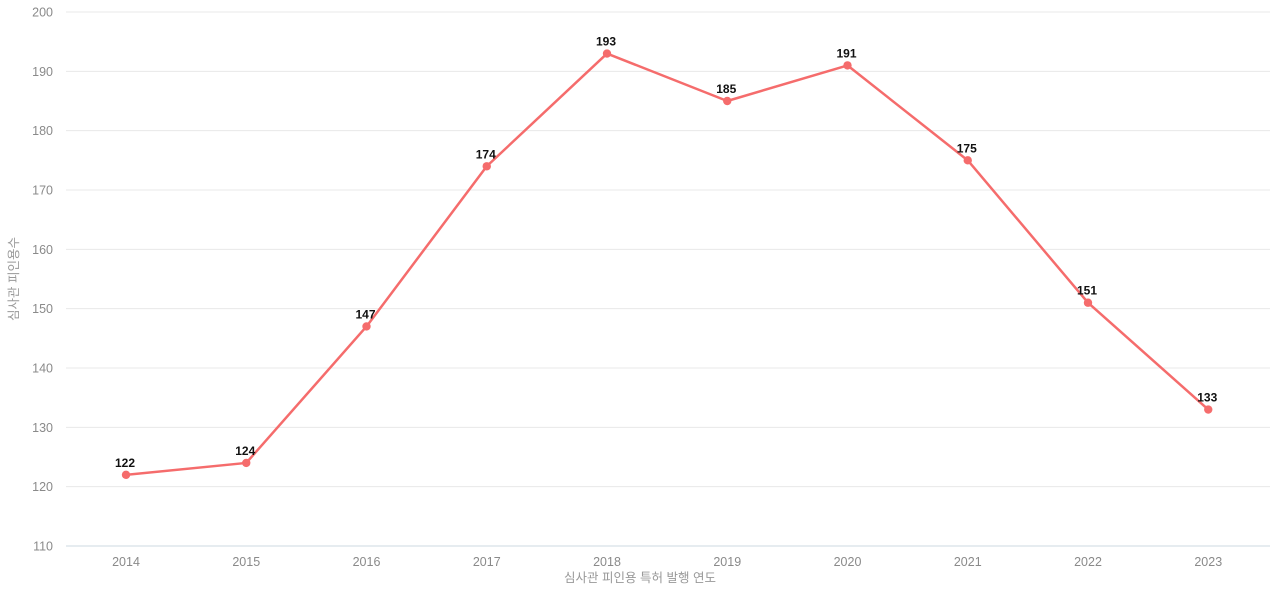  I want to click on point-value-label: 191, so click(846, 53).